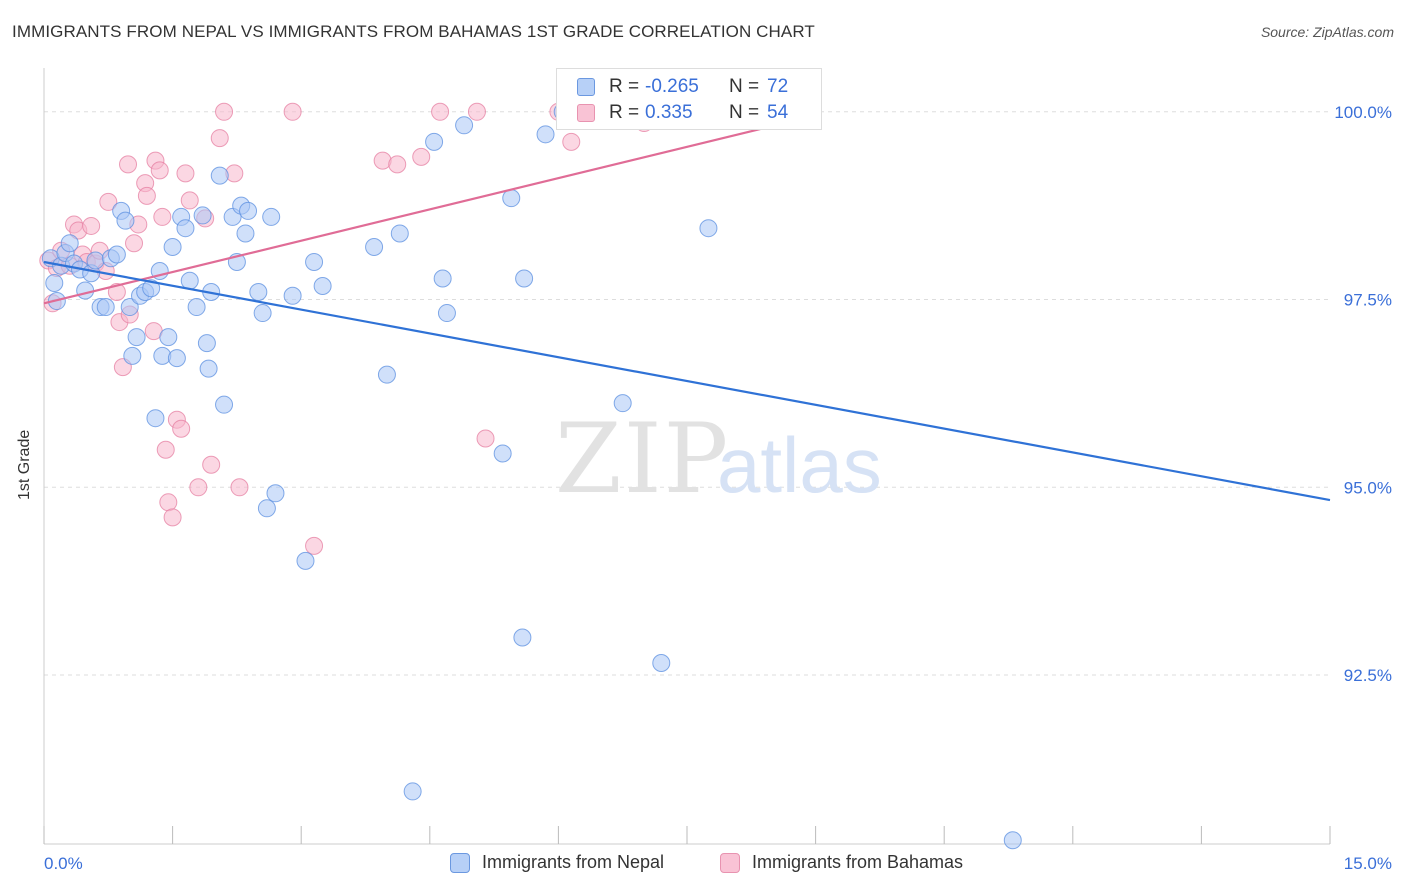 Image resolution: width=1406 pixels, height=892 pixels. Describe the element at coordinates (1368, 675) in the screenshot. I see `y-tick-label: 92.5%` at that location.